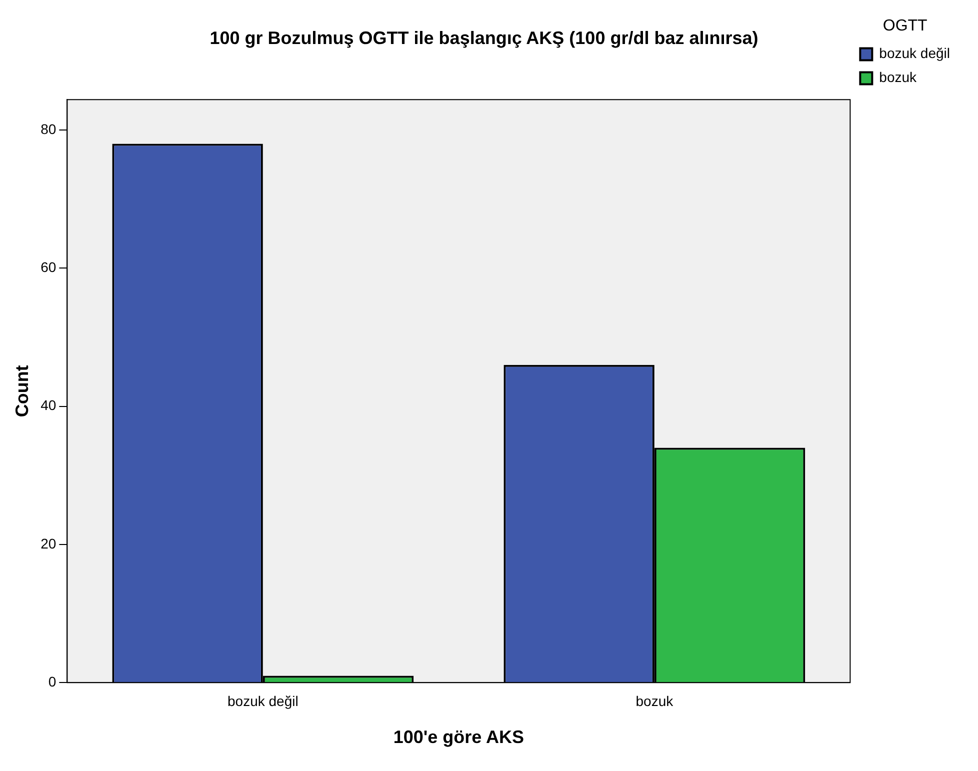 This screenshot has height=771, width=978. What do you see at coordinates (52, 681) in the screenshot?
I see `y-tick-label: 0` at bounding box center [52, 681].